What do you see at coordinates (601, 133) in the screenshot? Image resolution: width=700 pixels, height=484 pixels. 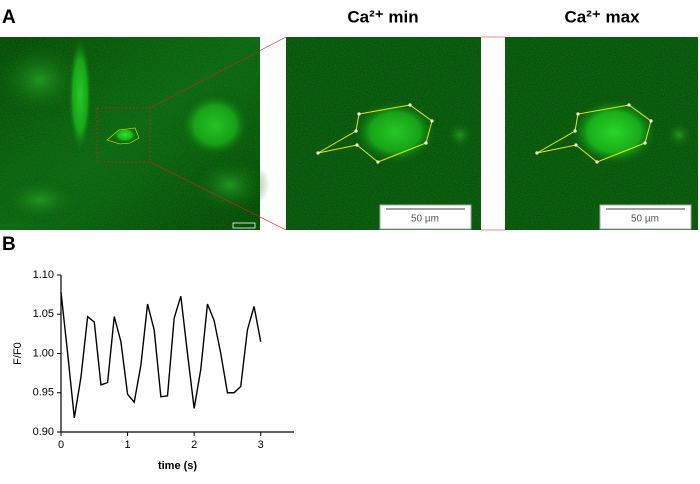 I see `zoom-image-max` at bounding box center [601, 133].